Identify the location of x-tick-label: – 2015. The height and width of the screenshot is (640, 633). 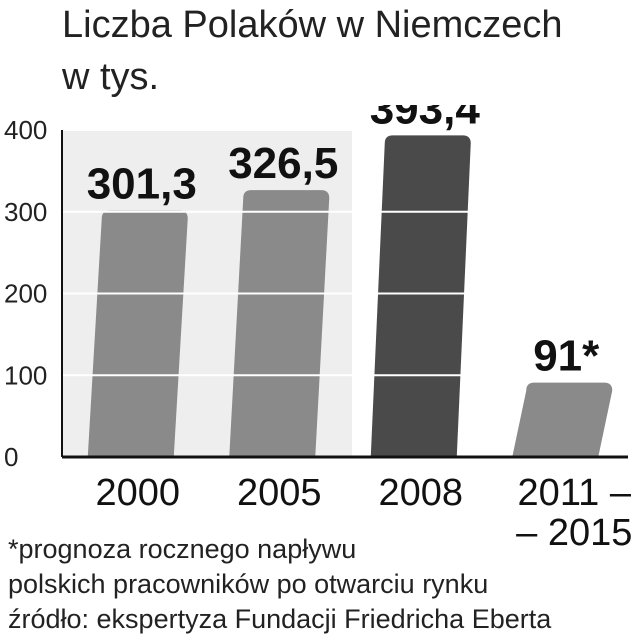
(574, 533).